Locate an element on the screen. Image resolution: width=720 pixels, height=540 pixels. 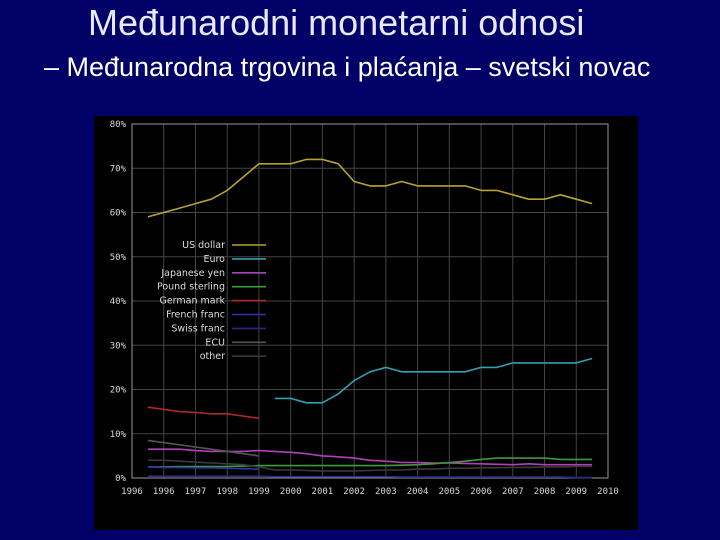
x-tick-label: 2005 is located at coordinates (449, 492).